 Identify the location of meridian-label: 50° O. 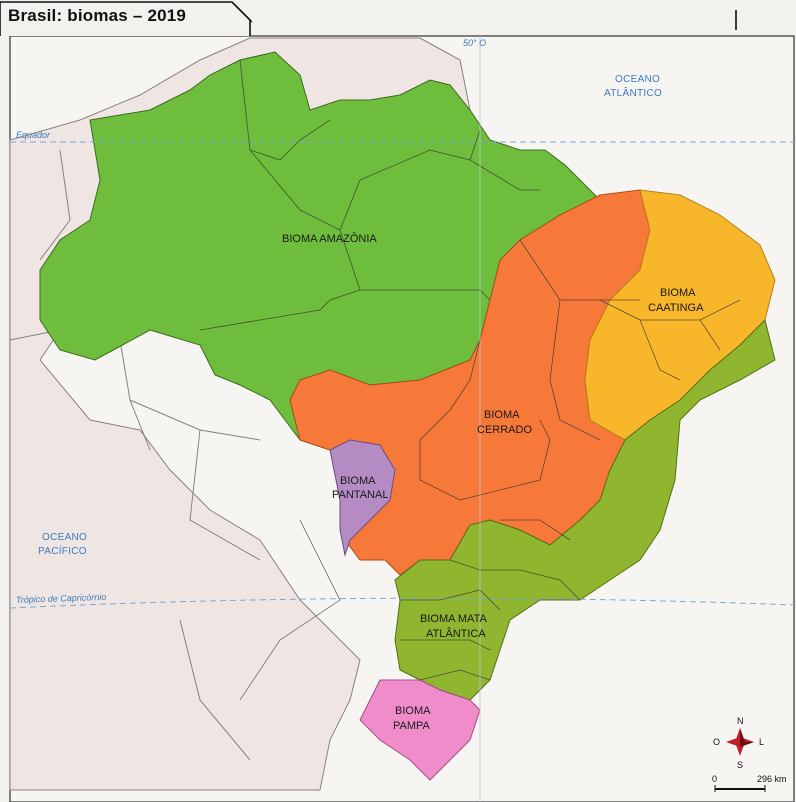
(474, 43).